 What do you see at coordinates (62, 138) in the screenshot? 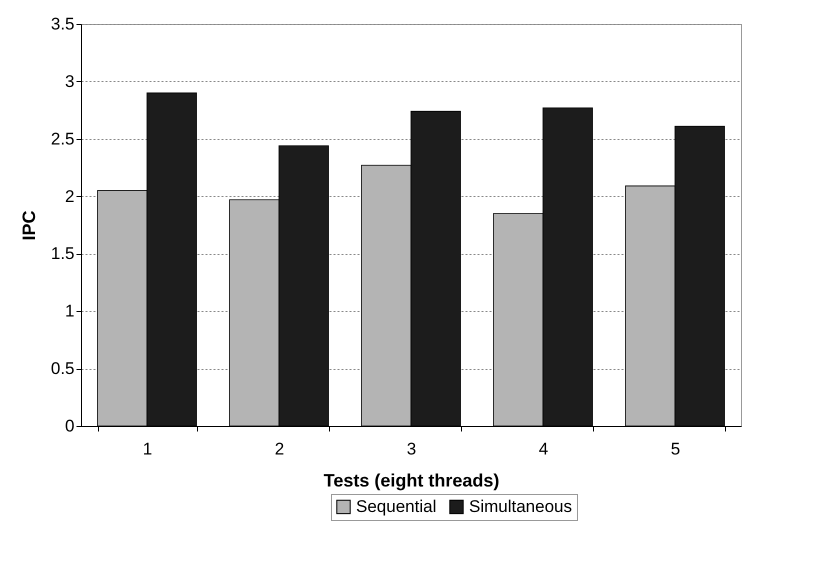
I see `y-tick-label: 2.5` at bounding box center [62, 138].